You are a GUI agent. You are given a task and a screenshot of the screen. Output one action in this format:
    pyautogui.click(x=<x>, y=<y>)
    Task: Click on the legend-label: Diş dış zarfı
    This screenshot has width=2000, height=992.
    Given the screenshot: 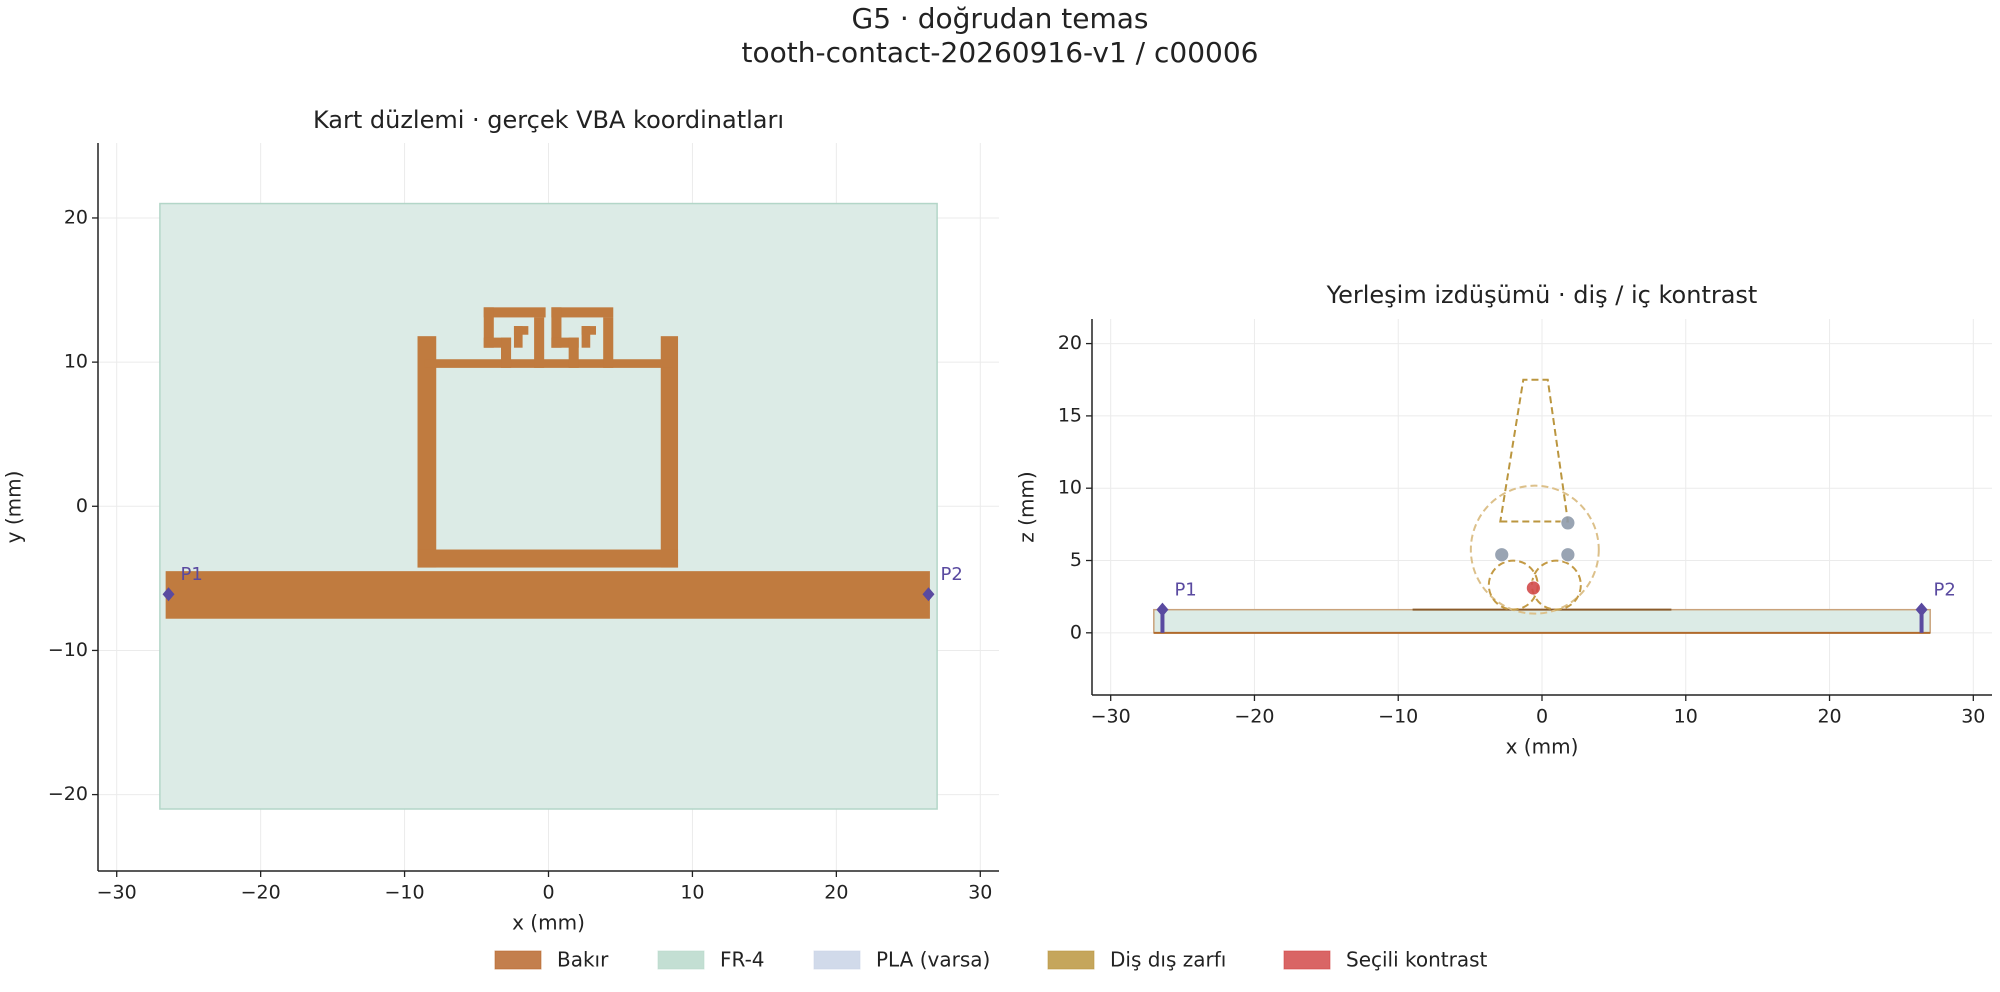 What is the action you would take?
    pyautogui.click(x=1168, y=960)
    